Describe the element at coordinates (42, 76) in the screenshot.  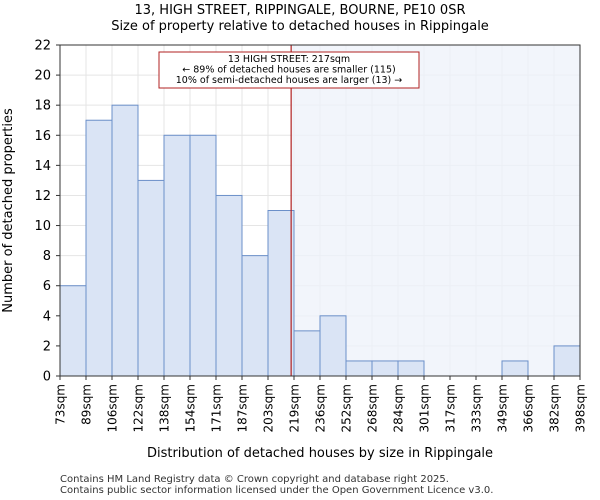
I see `y-tick-label: 20` at that location.